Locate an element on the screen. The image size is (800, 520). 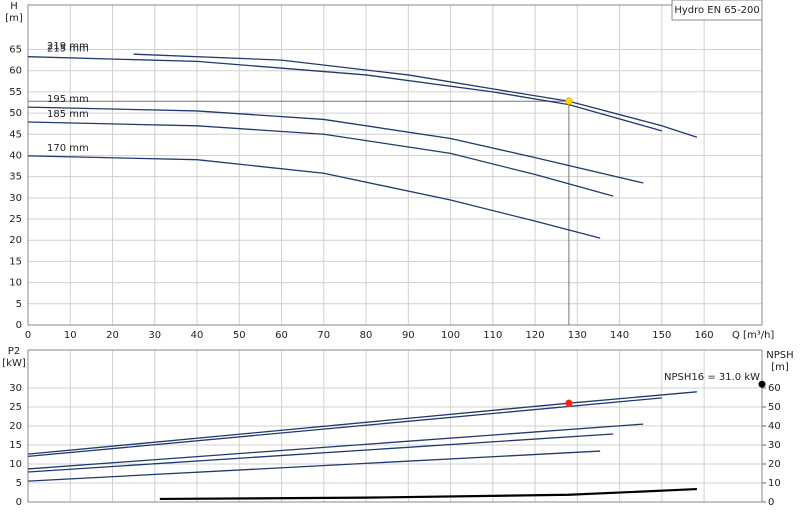
curve-label: 170 mm is located at coordinates (68, 148).